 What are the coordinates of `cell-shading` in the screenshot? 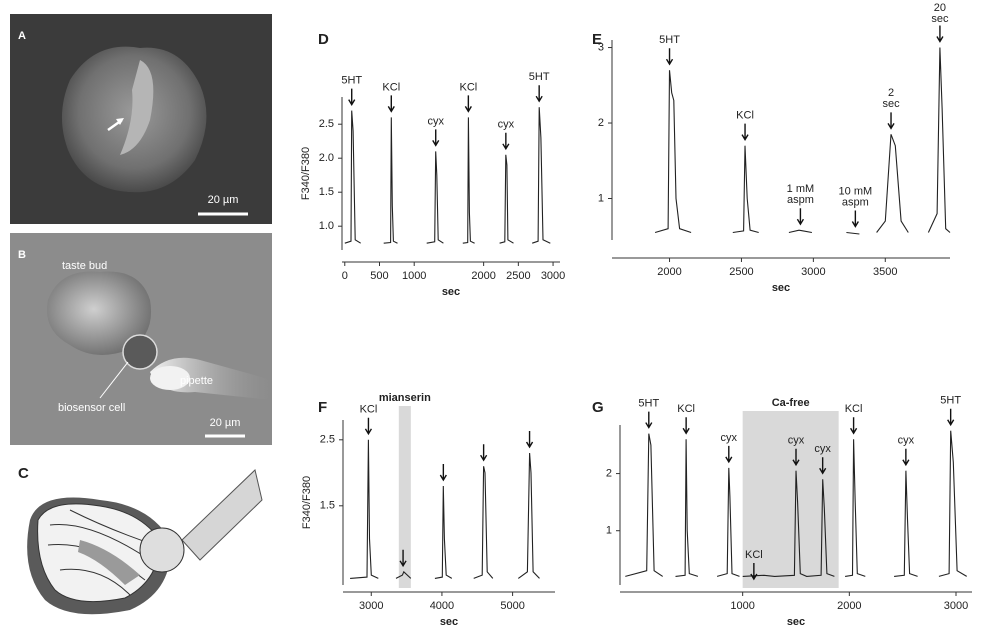 It's located at (109, 562).